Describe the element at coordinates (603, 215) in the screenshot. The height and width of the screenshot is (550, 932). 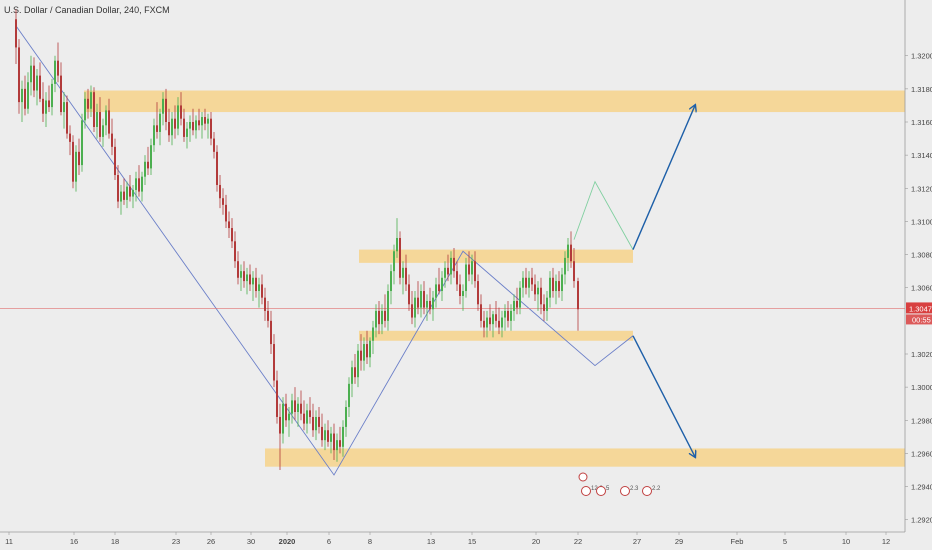
I see `projection-path` at that location.